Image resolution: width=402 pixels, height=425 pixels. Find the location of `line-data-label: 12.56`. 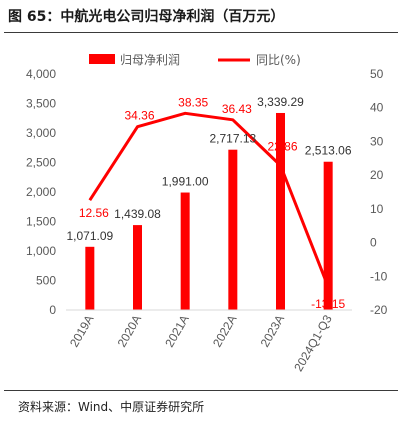

line-data-label: 12.56 is located at coordinates (94, 213).